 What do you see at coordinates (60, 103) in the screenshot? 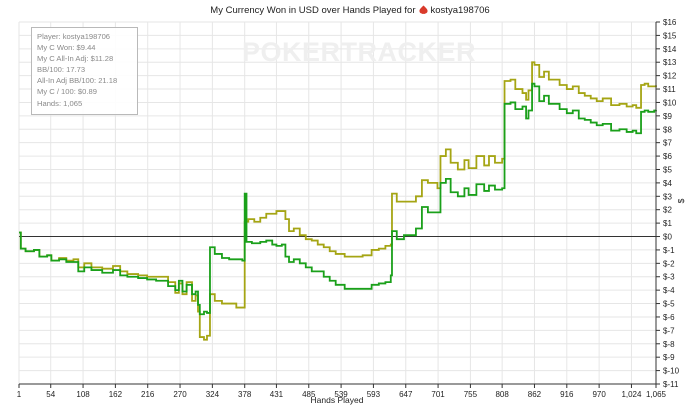
I see `stat-hands: Hands: 1,065` at bounding box center [60, 103].